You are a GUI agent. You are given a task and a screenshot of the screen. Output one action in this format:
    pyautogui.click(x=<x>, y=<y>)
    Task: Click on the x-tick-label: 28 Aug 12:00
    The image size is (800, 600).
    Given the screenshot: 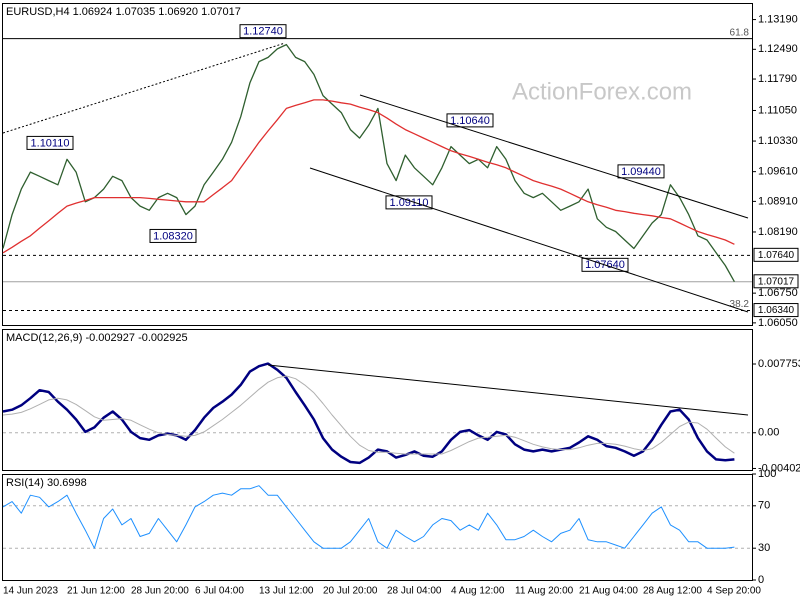 What is the action you would take?
    pyautogui.click(x=672, y=591)
    